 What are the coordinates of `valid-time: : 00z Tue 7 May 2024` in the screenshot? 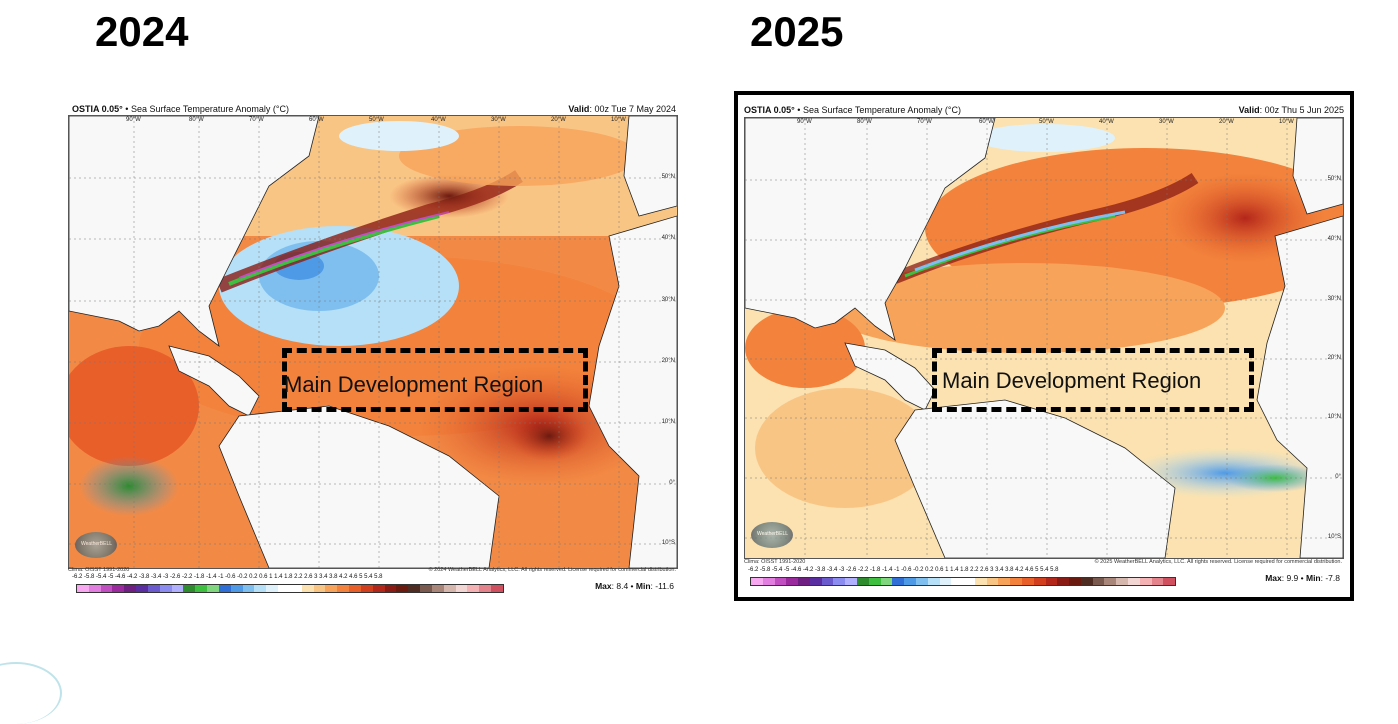 It's located at (632, 109).